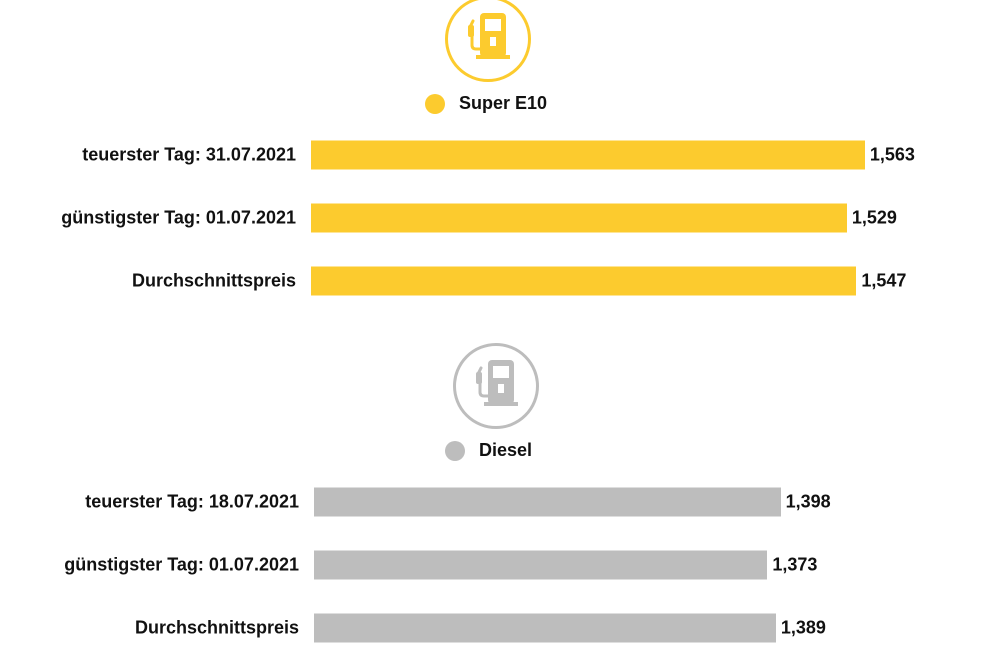 This screenshot has height=660, width=990. I want to click on value-label: 1,389, so click(803, 627).